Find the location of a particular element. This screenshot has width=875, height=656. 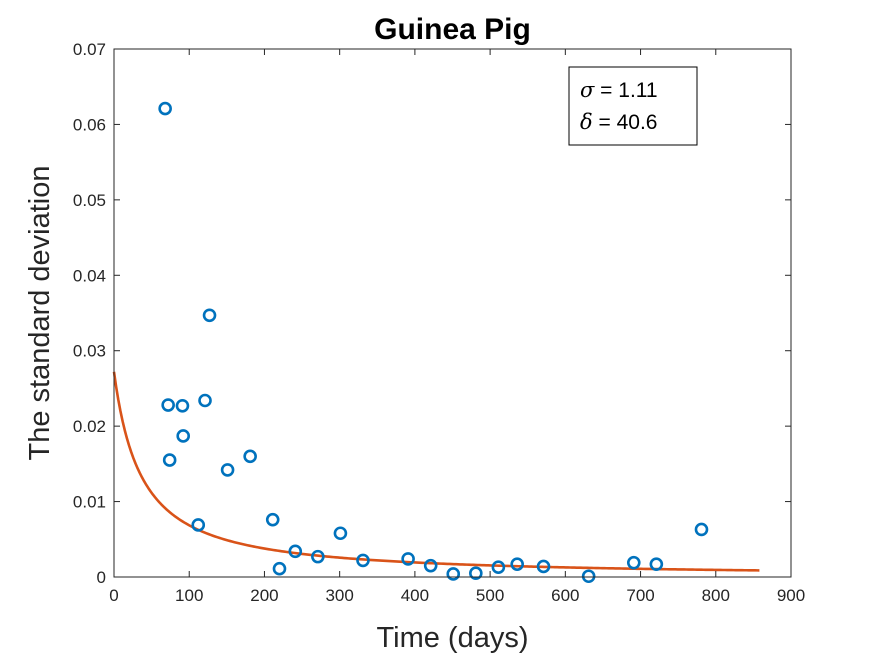

y-tick-label: 0.04 is located at coordinates (89, 275).